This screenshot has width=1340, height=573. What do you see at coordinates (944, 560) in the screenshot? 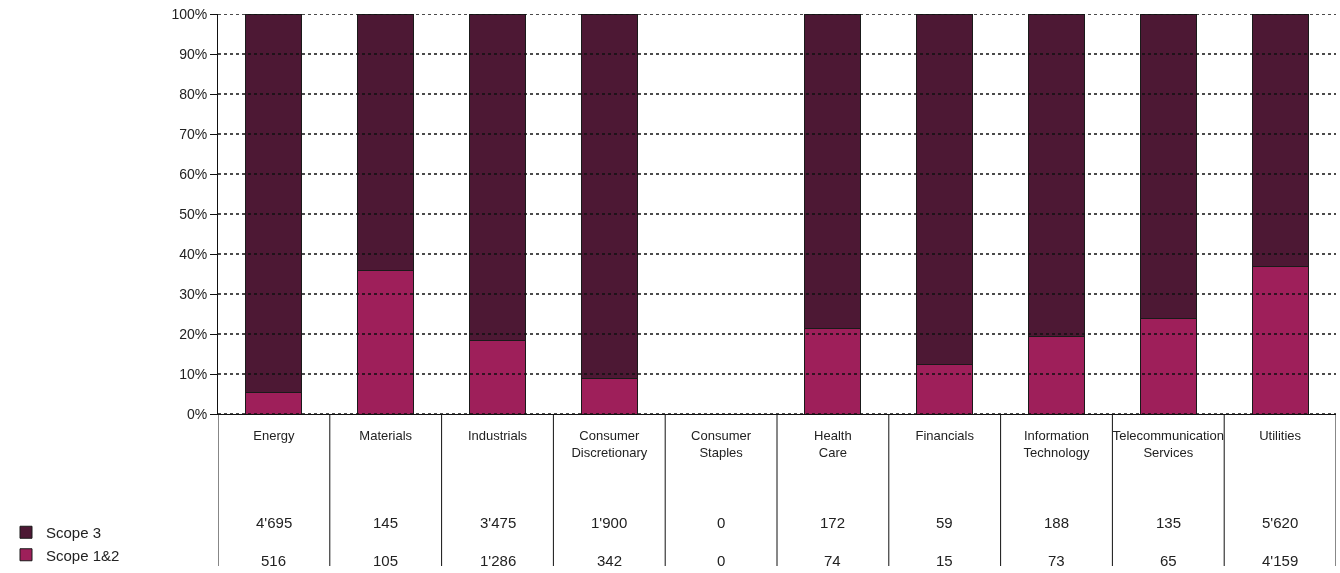
I see `text: 15` at bounding box center [944, 560].